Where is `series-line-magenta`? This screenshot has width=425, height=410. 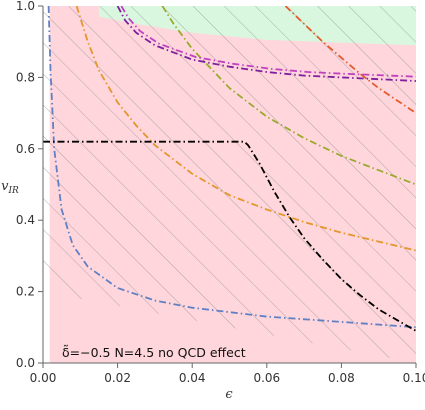
series-line-magenta is located at coordinates (268, 42).